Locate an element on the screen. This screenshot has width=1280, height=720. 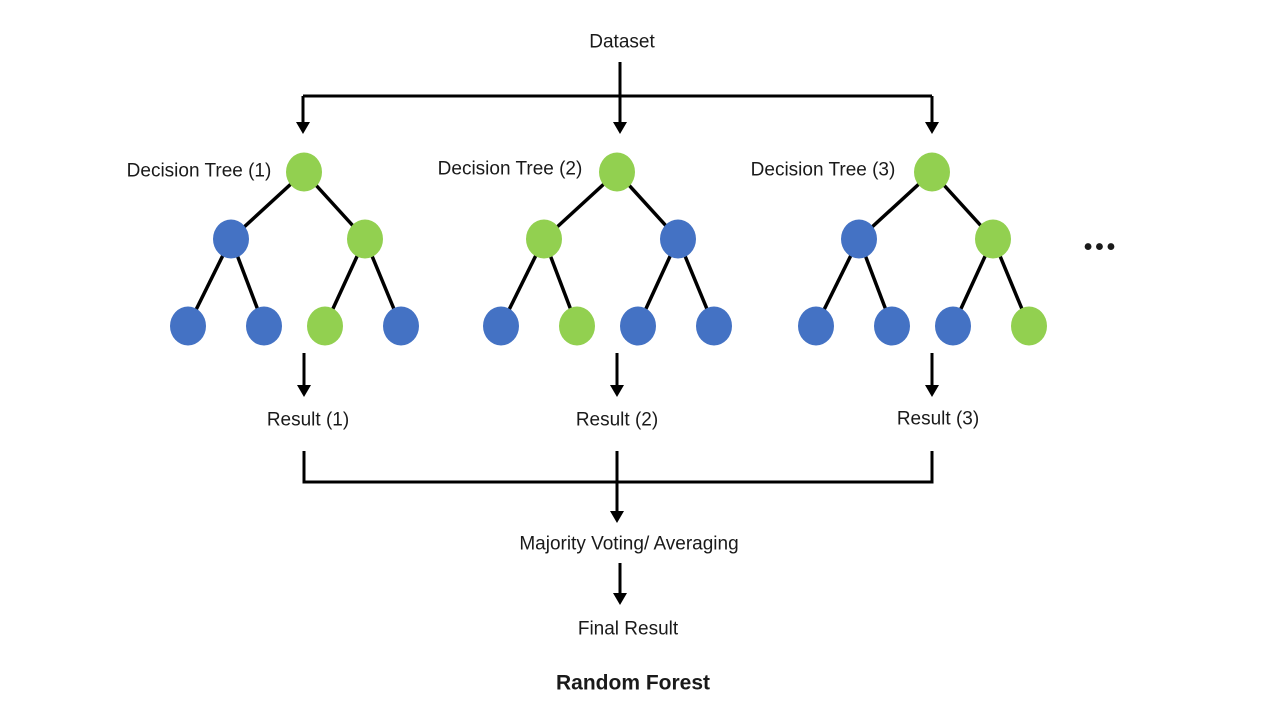
final-result-arrow-head is located at coordinates (620, 599).